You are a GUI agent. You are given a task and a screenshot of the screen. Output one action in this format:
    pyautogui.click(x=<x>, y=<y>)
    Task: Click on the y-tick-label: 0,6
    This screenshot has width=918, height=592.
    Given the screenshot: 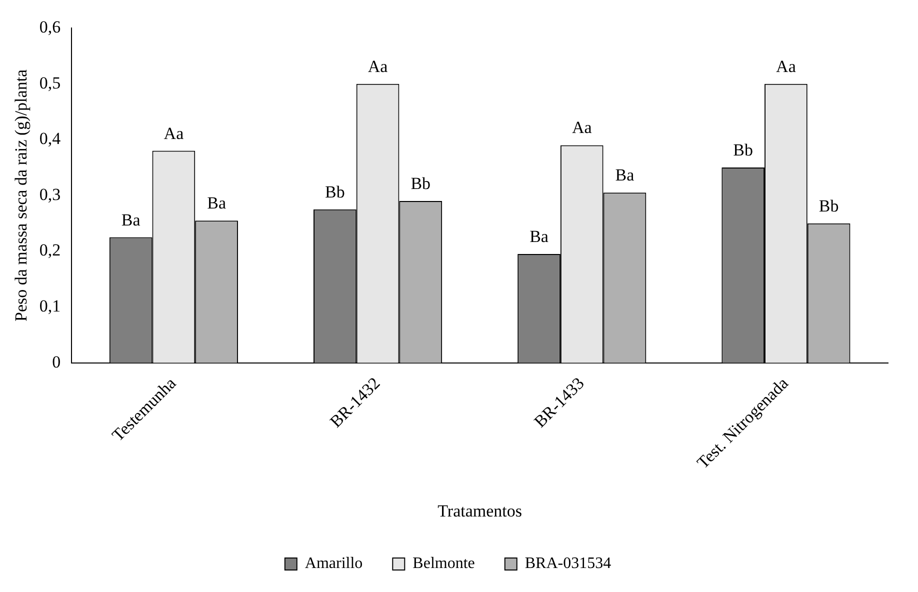 What is the action you would take?
    pyautogui.click(x=50, y=26)
    